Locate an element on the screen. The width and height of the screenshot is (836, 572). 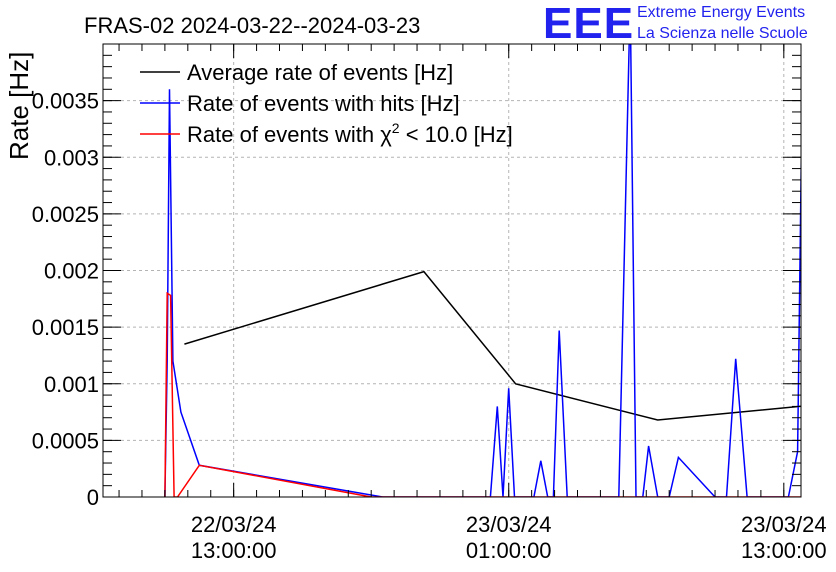
y-tick-label: 0.0005 is located at coordinates (65, 440).